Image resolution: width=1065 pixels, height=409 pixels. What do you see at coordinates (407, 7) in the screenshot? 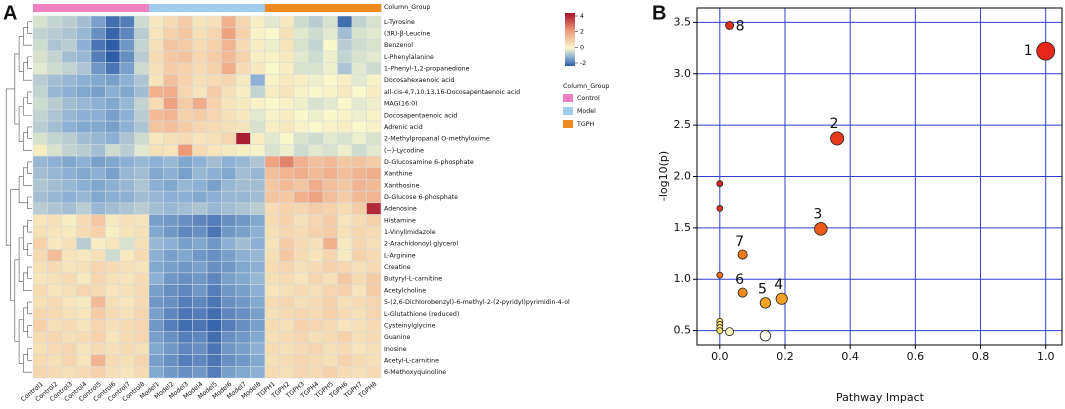
I see `annotation-title: Column_Group` at bounding box center [407, 7].